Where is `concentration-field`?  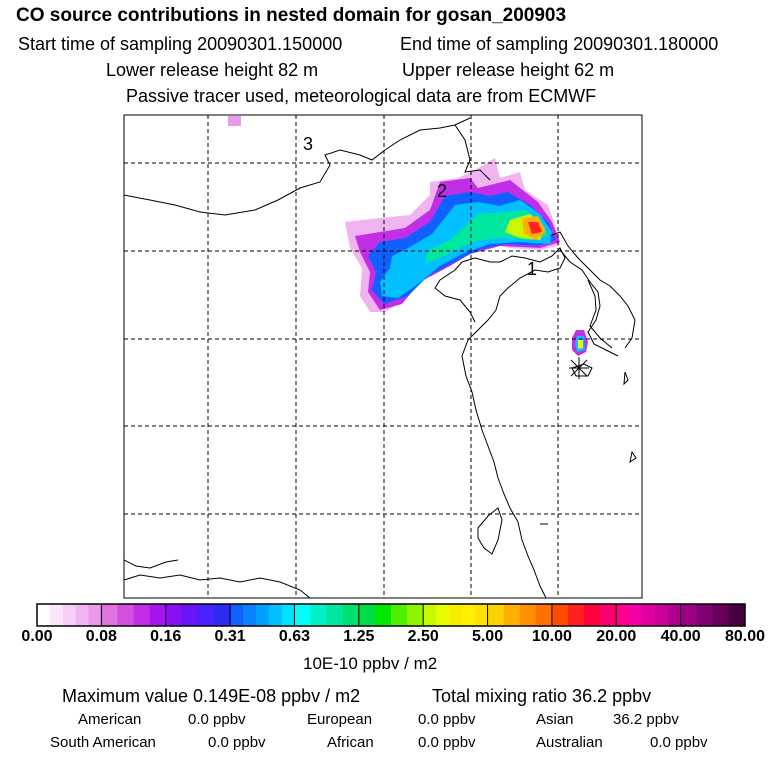
concentration-field is located at coordinates (408, 236).